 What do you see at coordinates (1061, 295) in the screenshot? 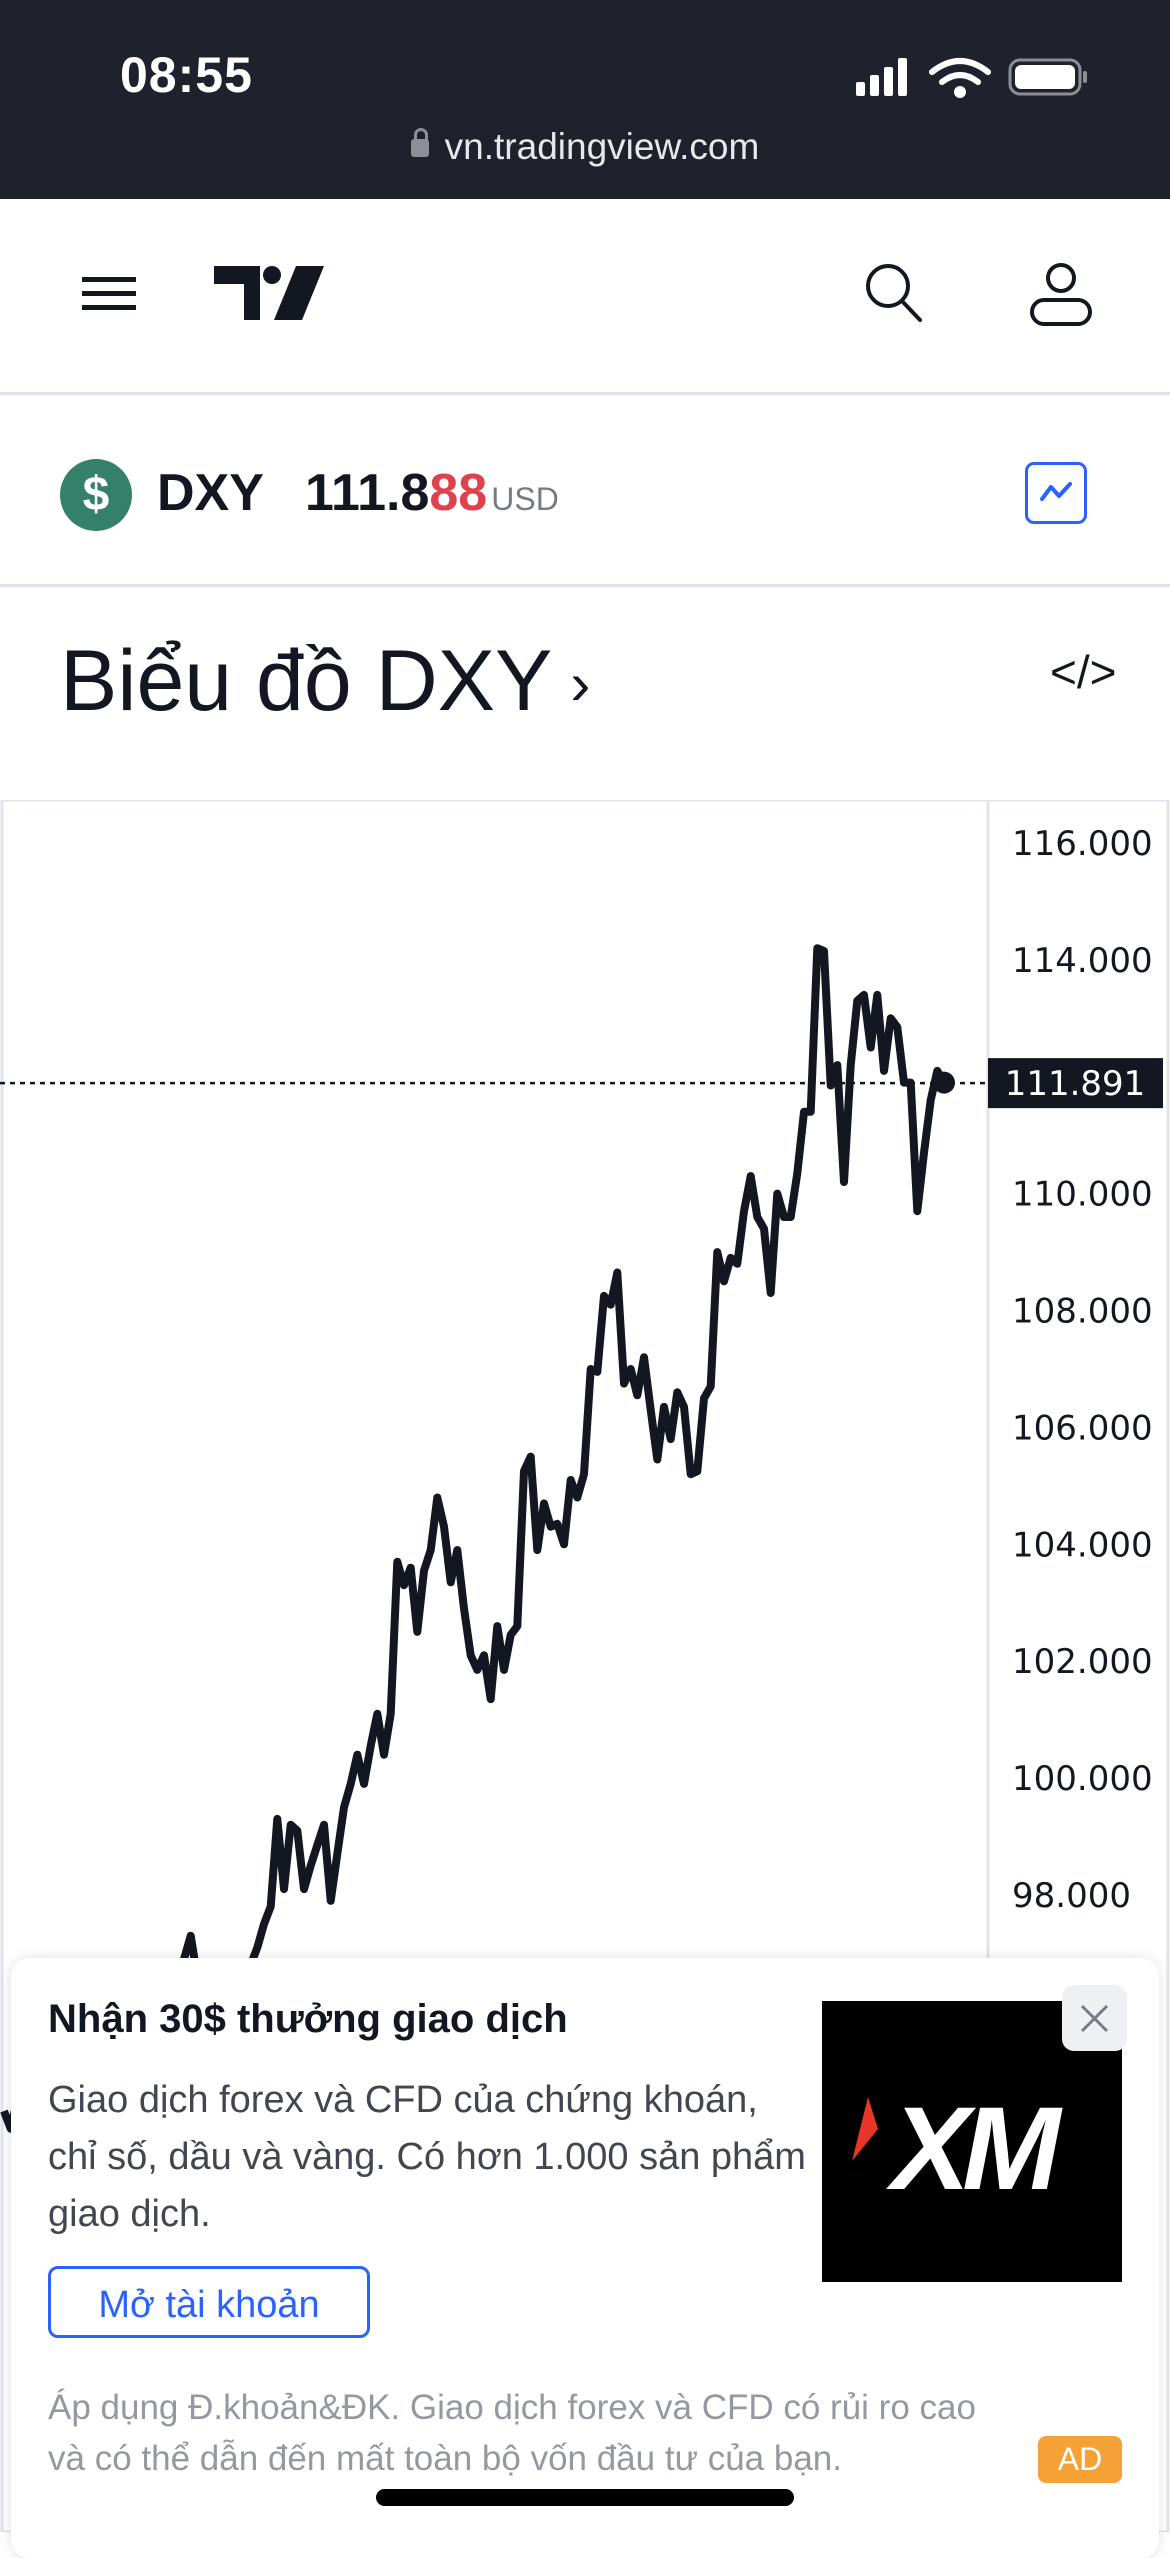
I see `user-icon` at bounding box center [1061, 295].